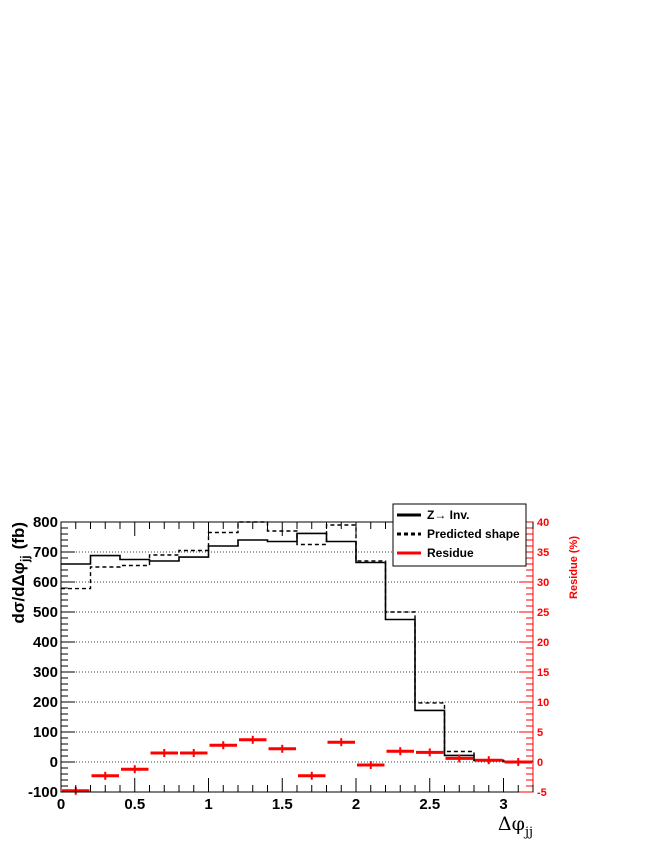  What do you see at coordinates (473, 534) in the screenshot?
I see `legend-label-predicted-shape: Predicted shape` at bounding box center [473, 534].